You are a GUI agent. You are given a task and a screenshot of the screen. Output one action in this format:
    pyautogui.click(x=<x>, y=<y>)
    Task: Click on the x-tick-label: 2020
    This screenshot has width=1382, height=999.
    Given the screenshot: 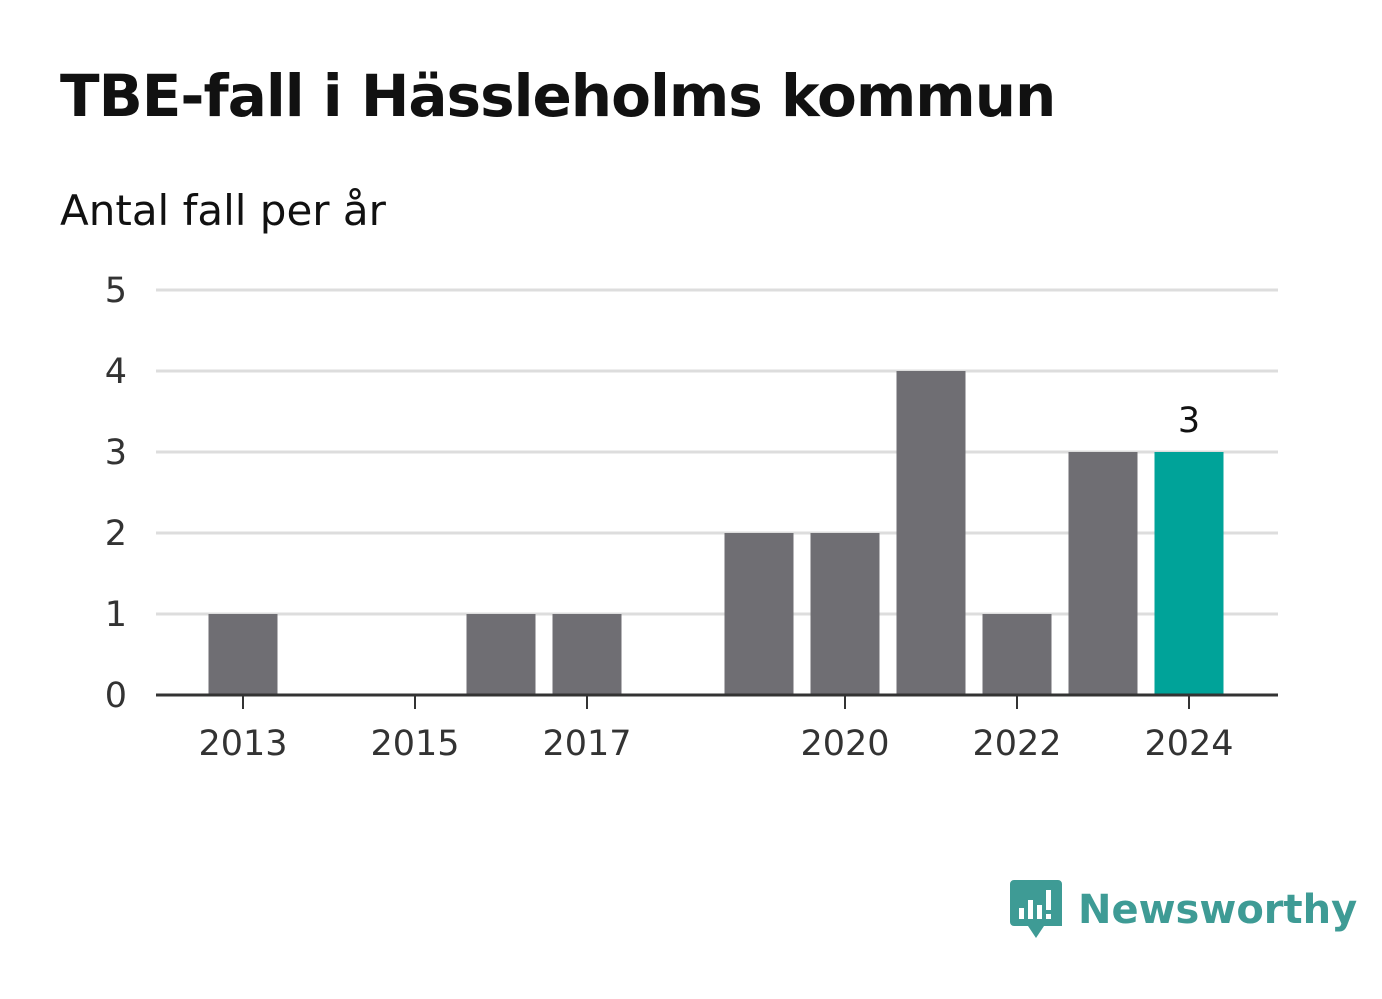 What is the action you would take?
    pyautogui.click(x=844, y=744)
    